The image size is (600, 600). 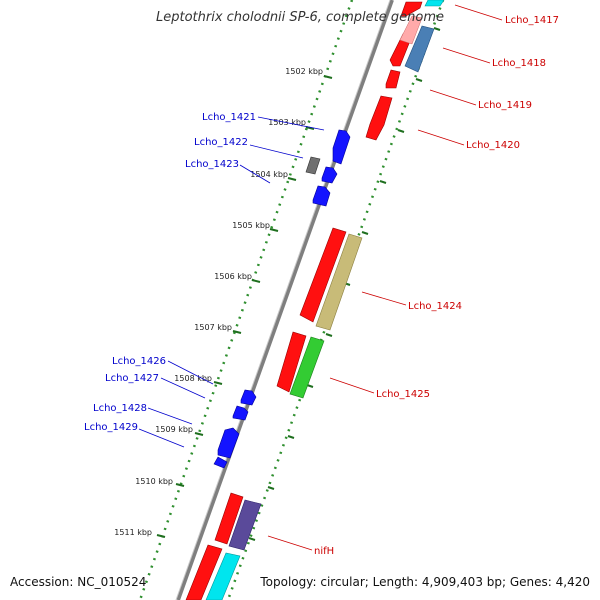 I want to click on accession-text: Accession: NC_010524, so click(x=78, y=582).